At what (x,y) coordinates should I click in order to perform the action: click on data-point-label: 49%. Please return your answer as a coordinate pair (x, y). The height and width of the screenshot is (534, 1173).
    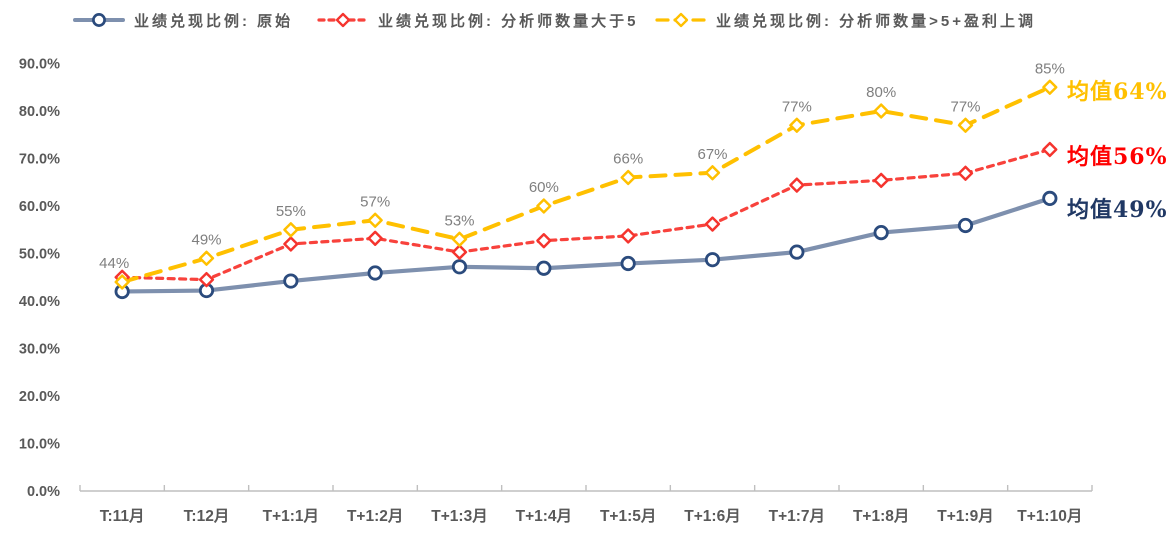
    Looking at the image, I should click on (206, 239).